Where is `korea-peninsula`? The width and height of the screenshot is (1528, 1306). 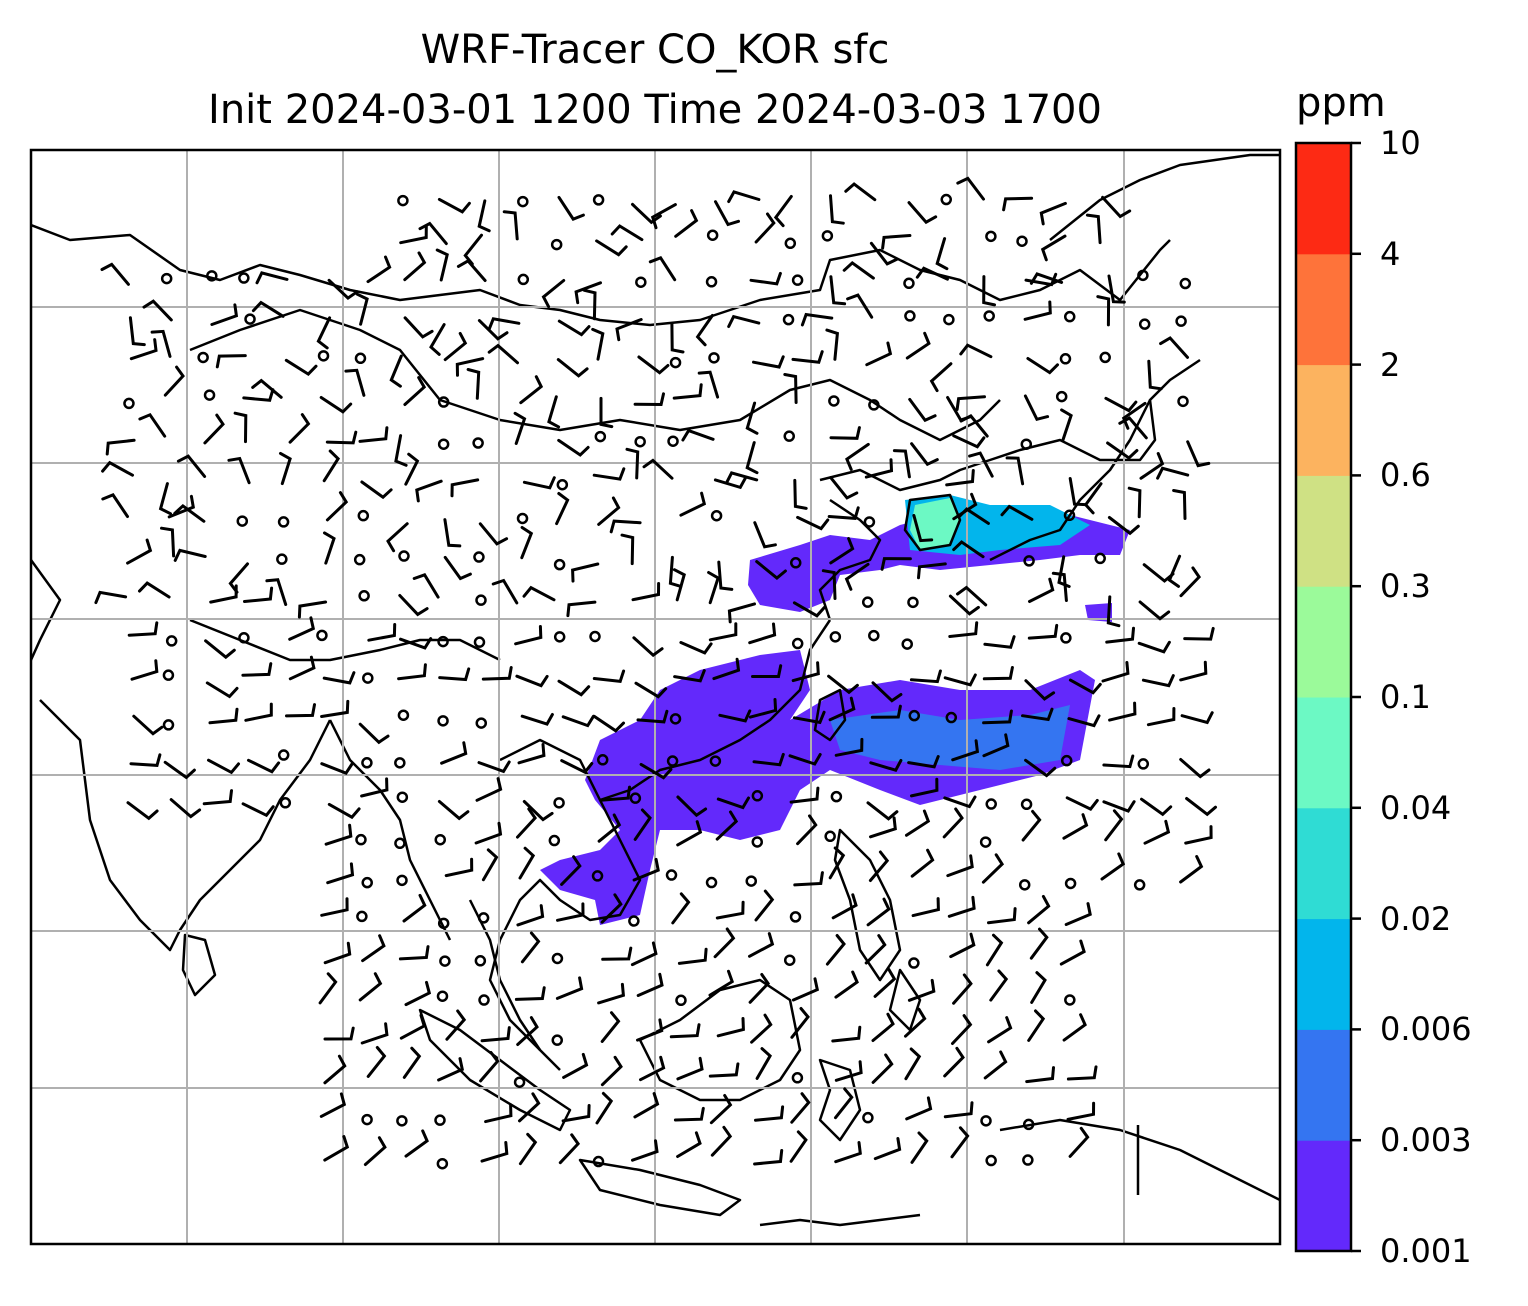 korea-peninsula is located at coordinates (932, 522).